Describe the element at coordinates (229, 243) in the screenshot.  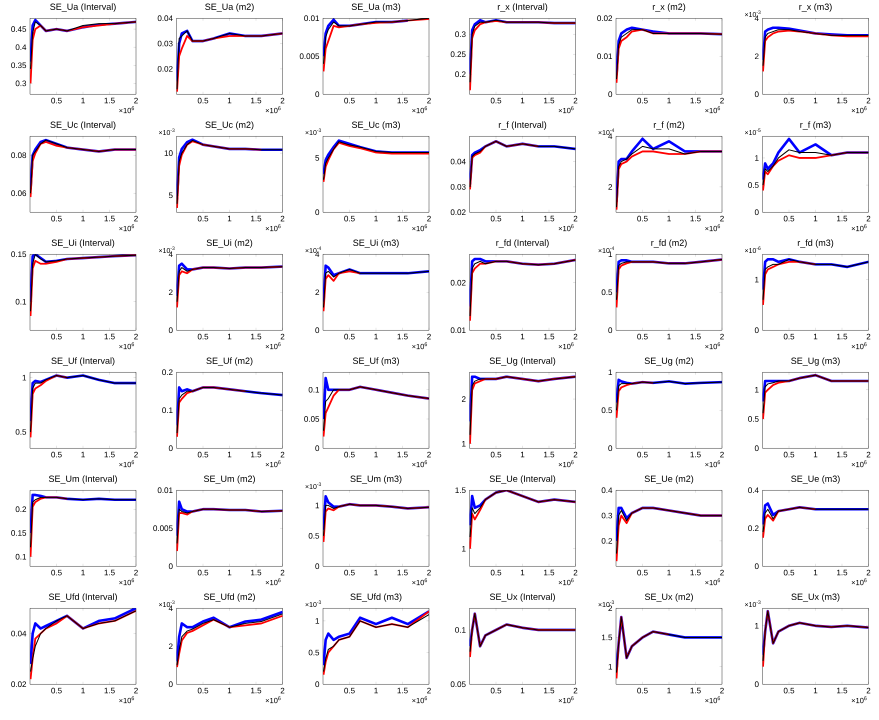
I see `chart-title: SE_Ui (m2)` at that location.